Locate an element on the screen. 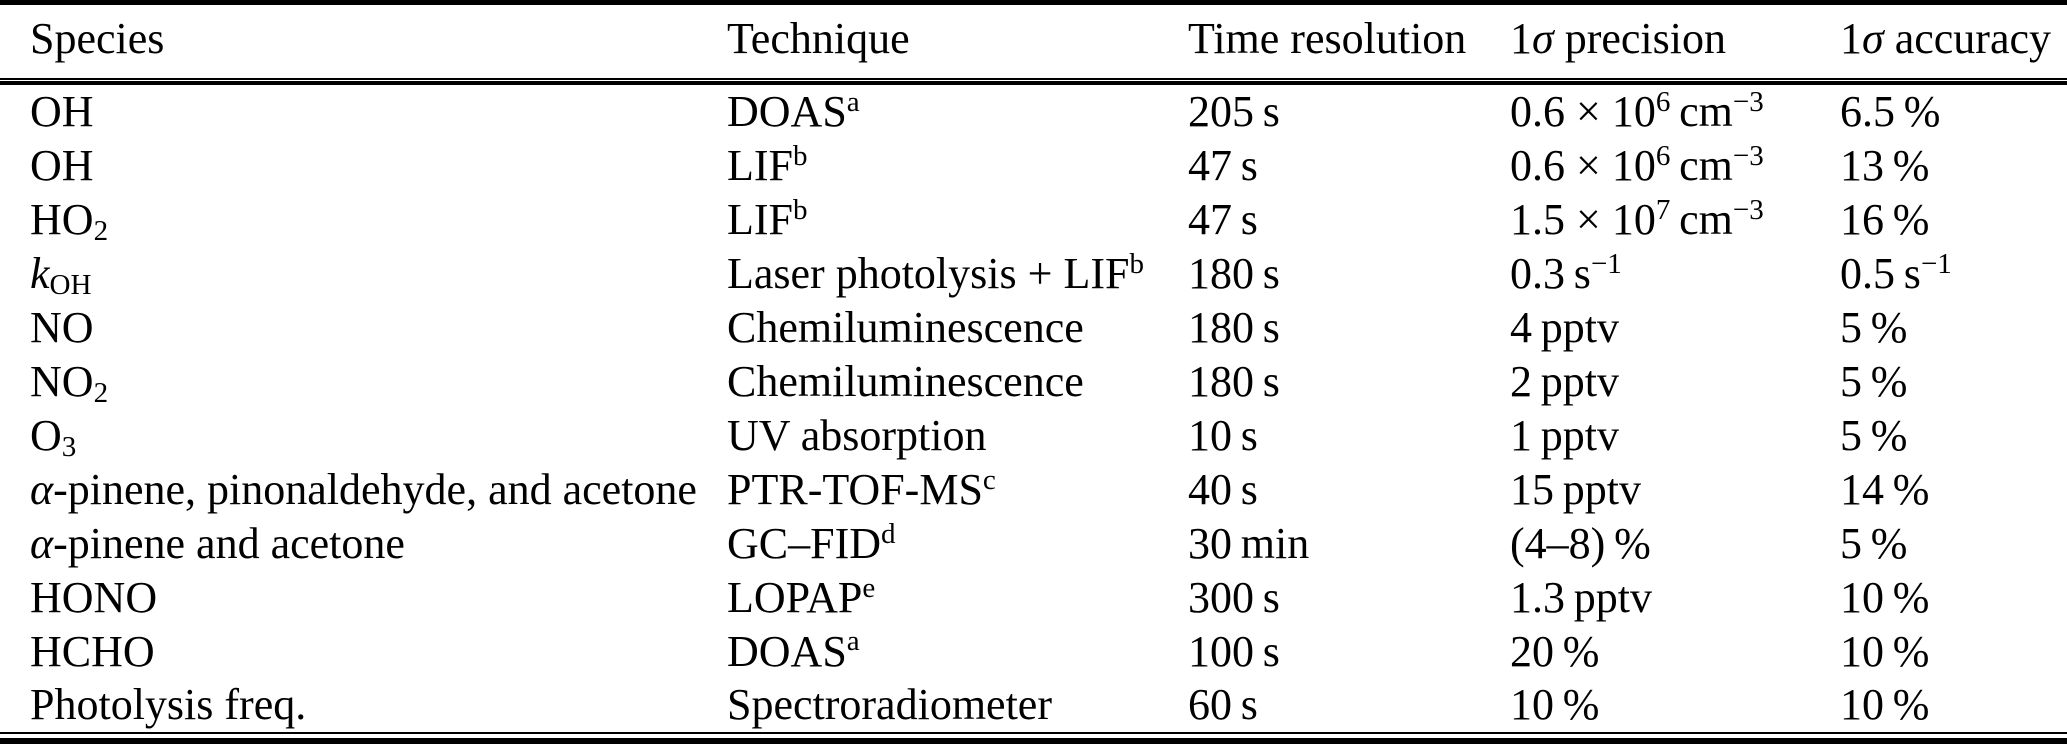 The width and height of the screenshot is (2067, 744). text-run: precision is located at coordinates (1639, 38).